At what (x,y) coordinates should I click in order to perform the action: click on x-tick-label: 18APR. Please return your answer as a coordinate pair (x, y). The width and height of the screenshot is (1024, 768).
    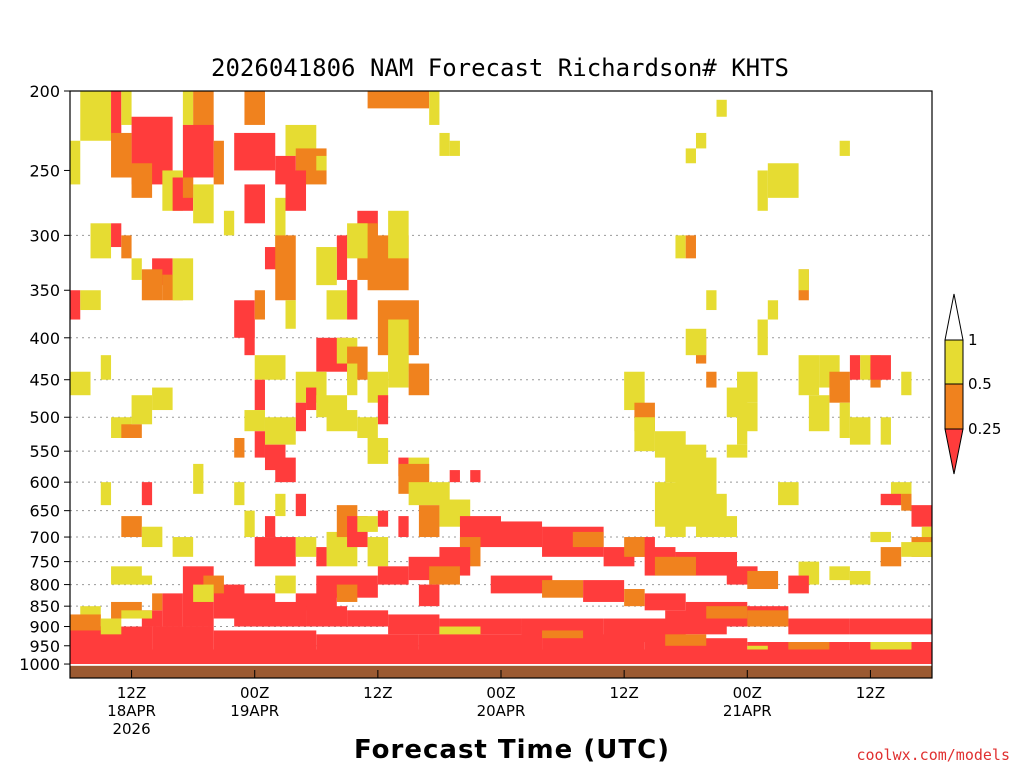
    Looking at the image, I should click on (131, 711).